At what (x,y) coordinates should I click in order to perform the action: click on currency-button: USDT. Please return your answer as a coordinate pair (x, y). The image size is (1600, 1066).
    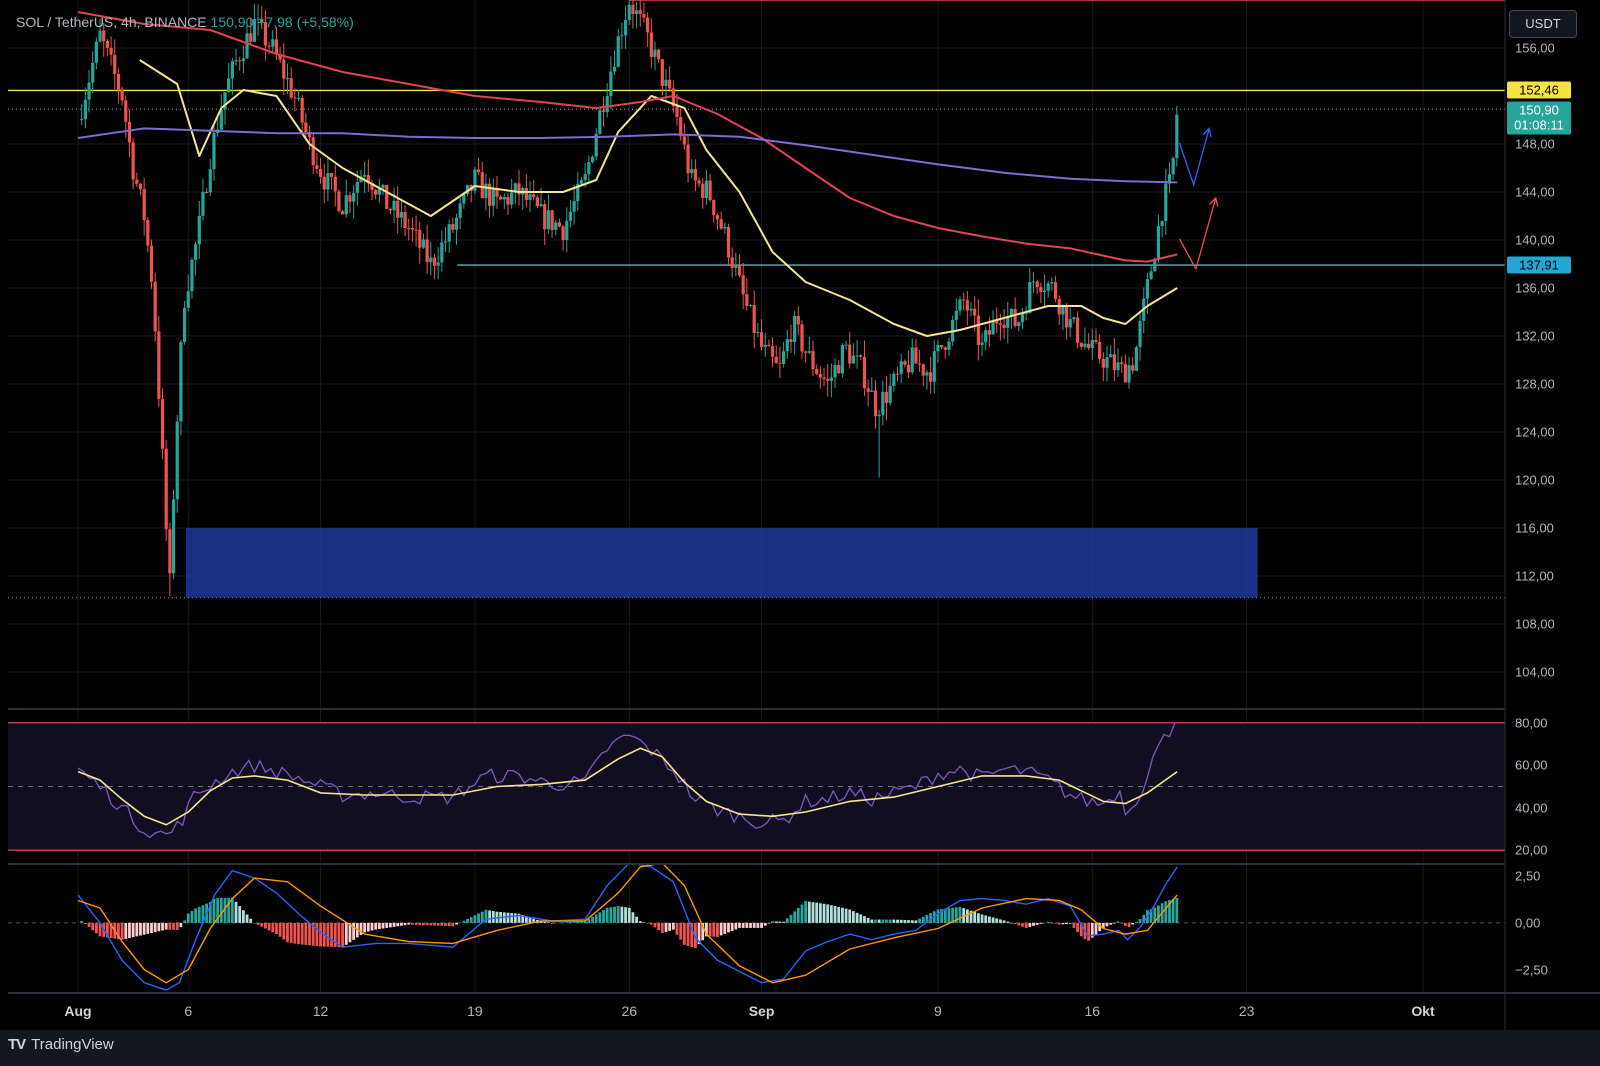
    Looking at the image, I should click on (1543, 24).